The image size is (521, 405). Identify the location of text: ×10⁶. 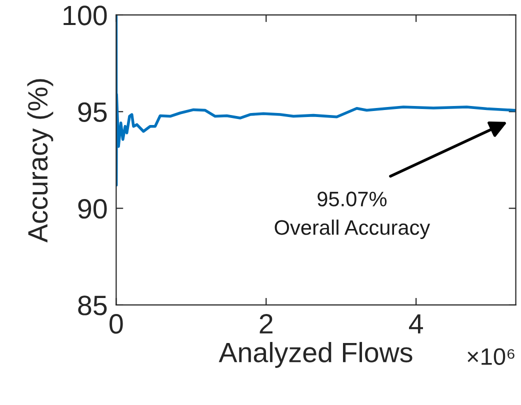
(491, 356).